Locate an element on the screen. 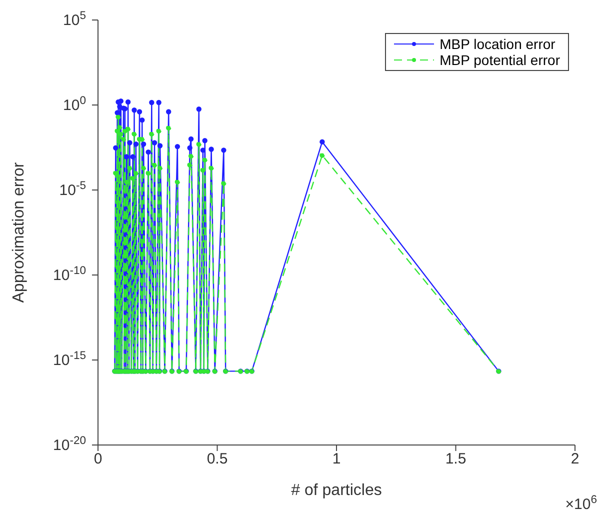 This screenshot has height=523, width=607. y-tick-label: 10$^{0}$ is located at coordinates (74, 104).